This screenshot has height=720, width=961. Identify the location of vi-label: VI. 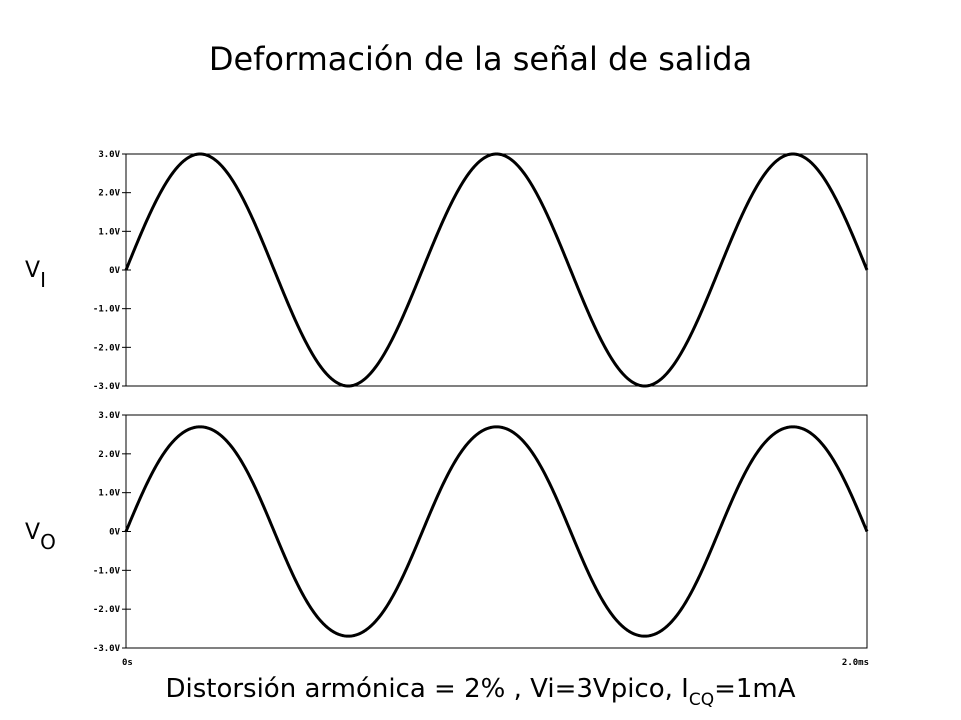
(35, 275).